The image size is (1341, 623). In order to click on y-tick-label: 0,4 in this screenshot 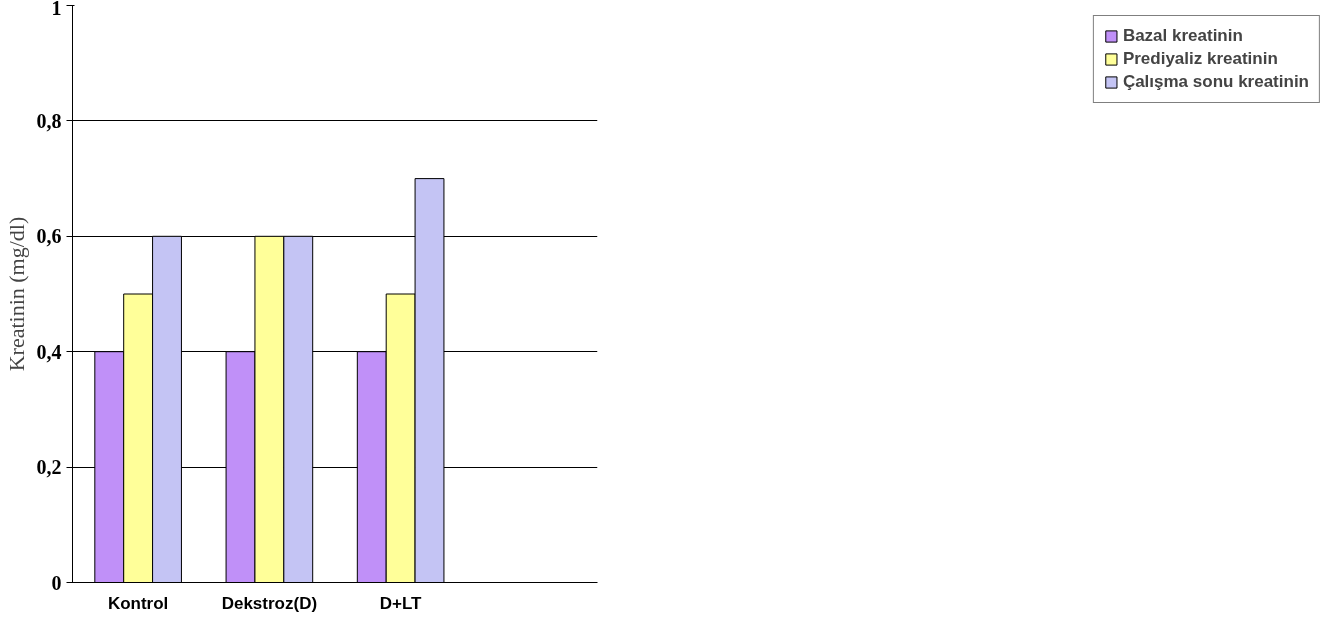, I will do `click(49, 351)`.